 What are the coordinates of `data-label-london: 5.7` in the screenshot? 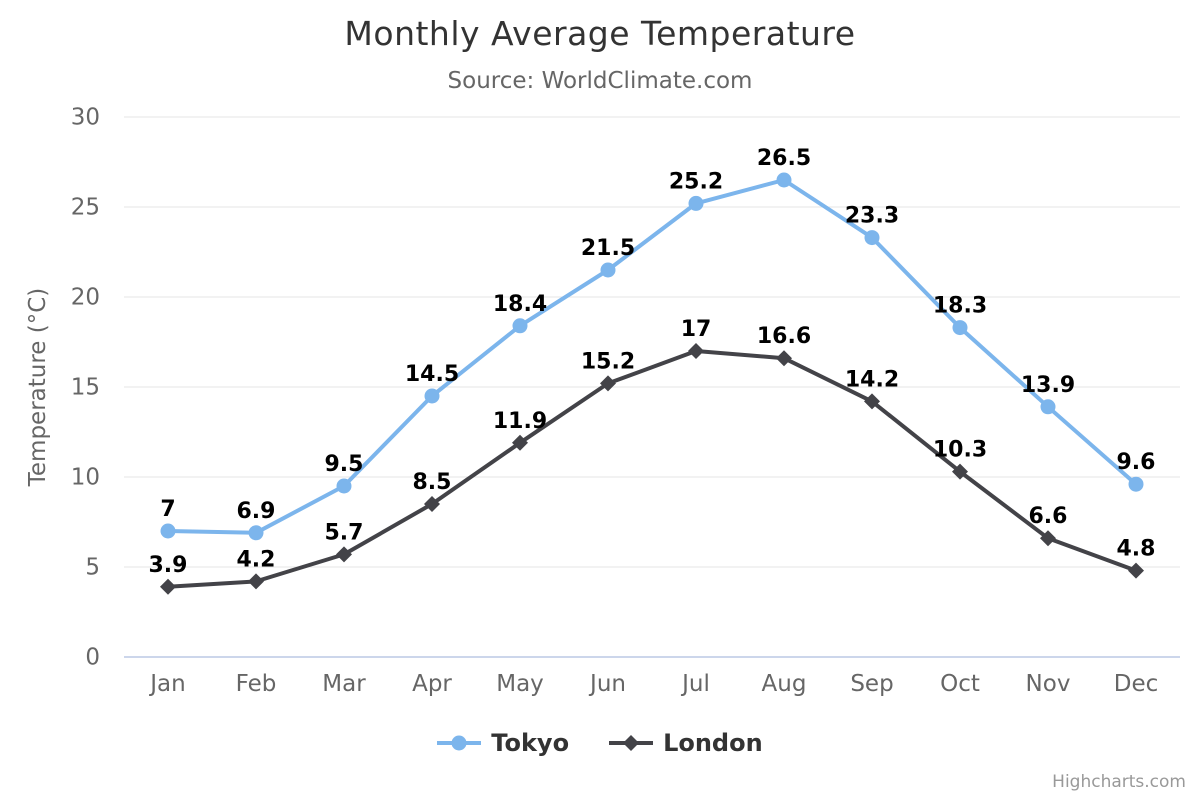 It's located at (344, 532).